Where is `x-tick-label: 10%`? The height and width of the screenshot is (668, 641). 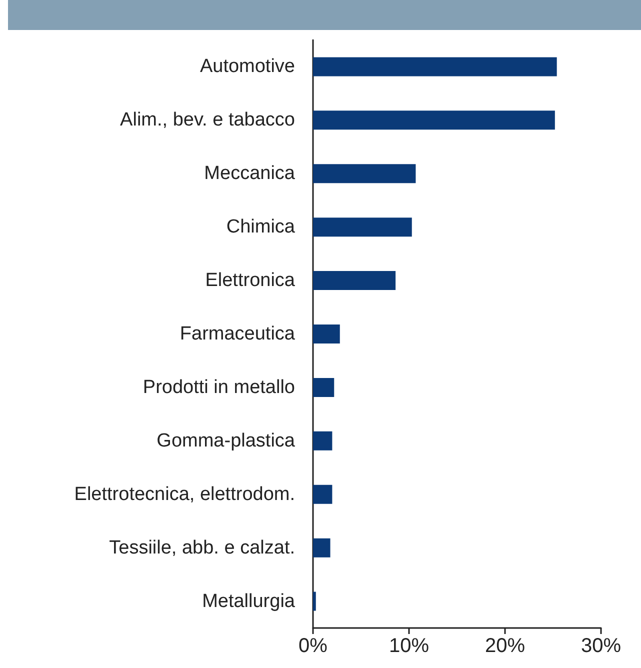 x-tick-label: 10% is located at coordinates (409, 646).